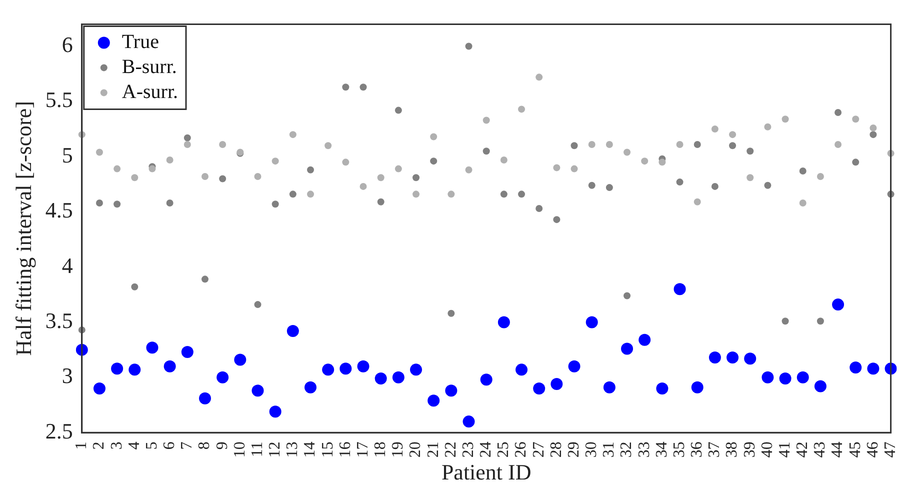  What do you see at coordinates (134, 446) in the screenshot?
I see `x-tick-label: 4` at bounding box center [134, 446].